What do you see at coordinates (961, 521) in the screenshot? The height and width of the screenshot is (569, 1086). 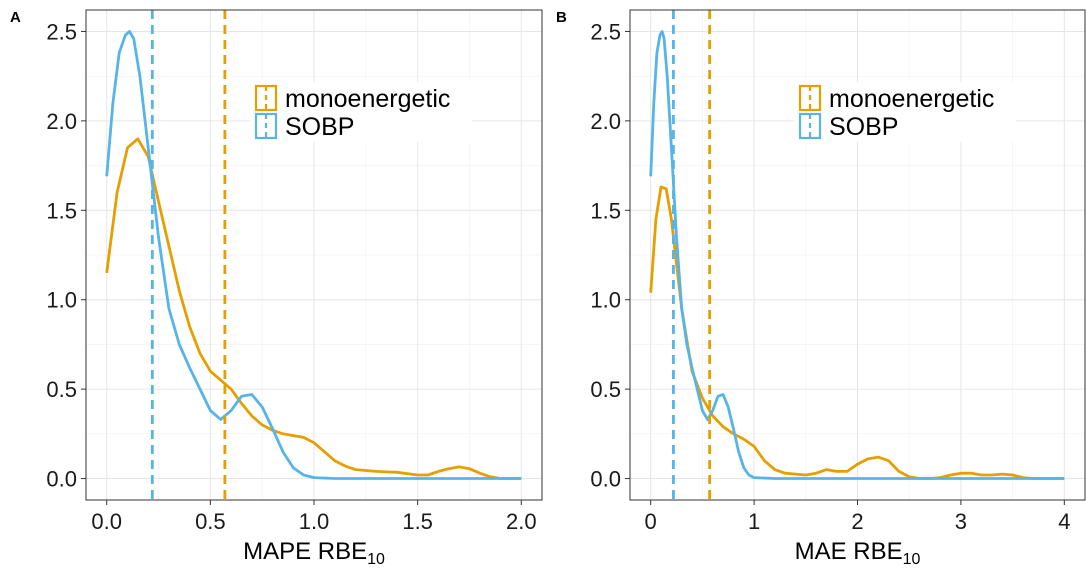 I see `panel-b-xtick-label: 3` at bounding box center [961, 521].